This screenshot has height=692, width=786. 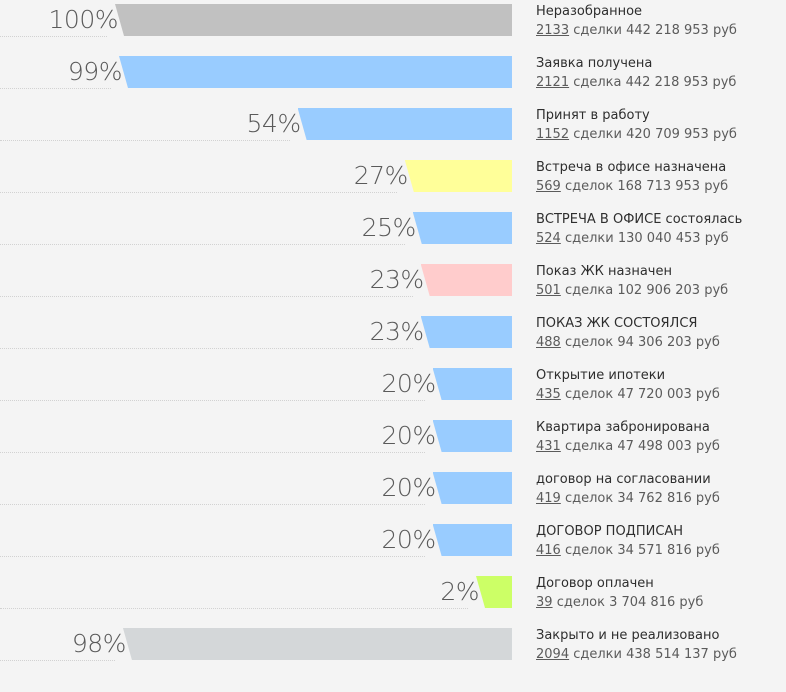 I want to click on stage-summary: 2121 сделка 442 218 953 руб, so click(x=636, y=82).